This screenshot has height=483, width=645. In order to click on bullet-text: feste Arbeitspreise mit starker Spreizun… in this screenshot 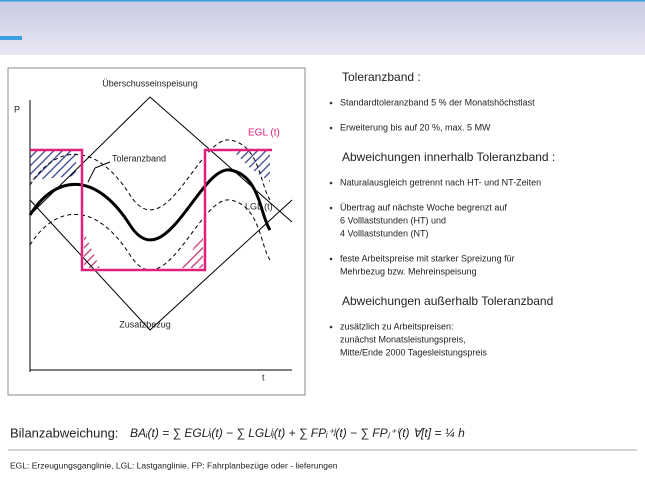, I will do `click(427, 258)`.